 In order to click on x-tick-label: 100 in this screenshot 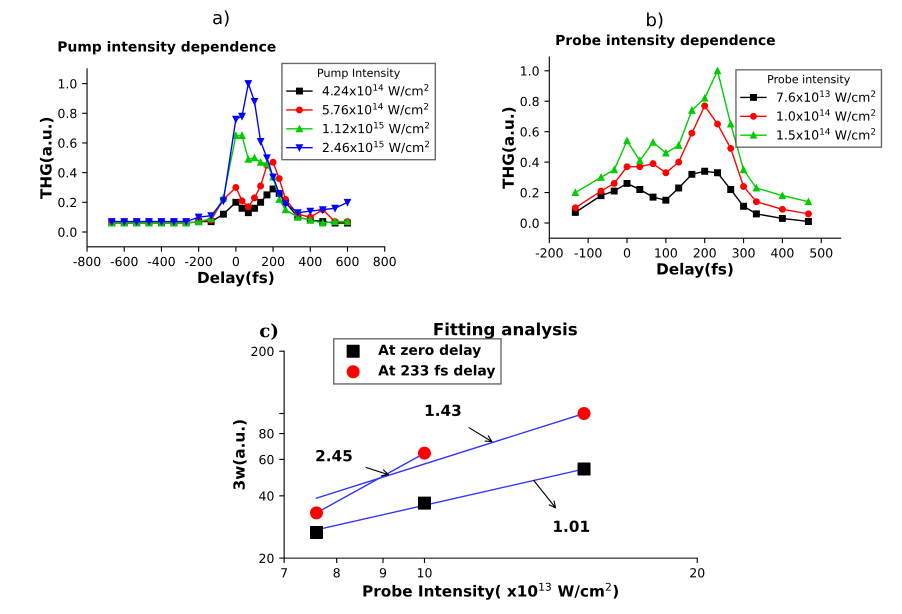, I will do `click(666, 253)`.